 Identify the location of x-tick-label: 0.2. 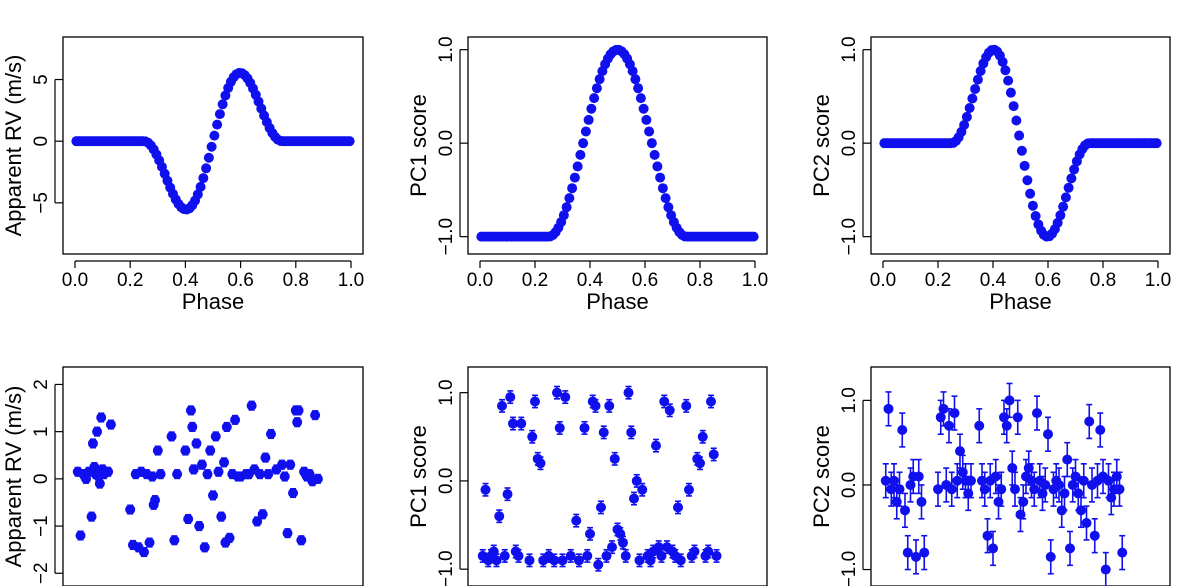
(535, 280).